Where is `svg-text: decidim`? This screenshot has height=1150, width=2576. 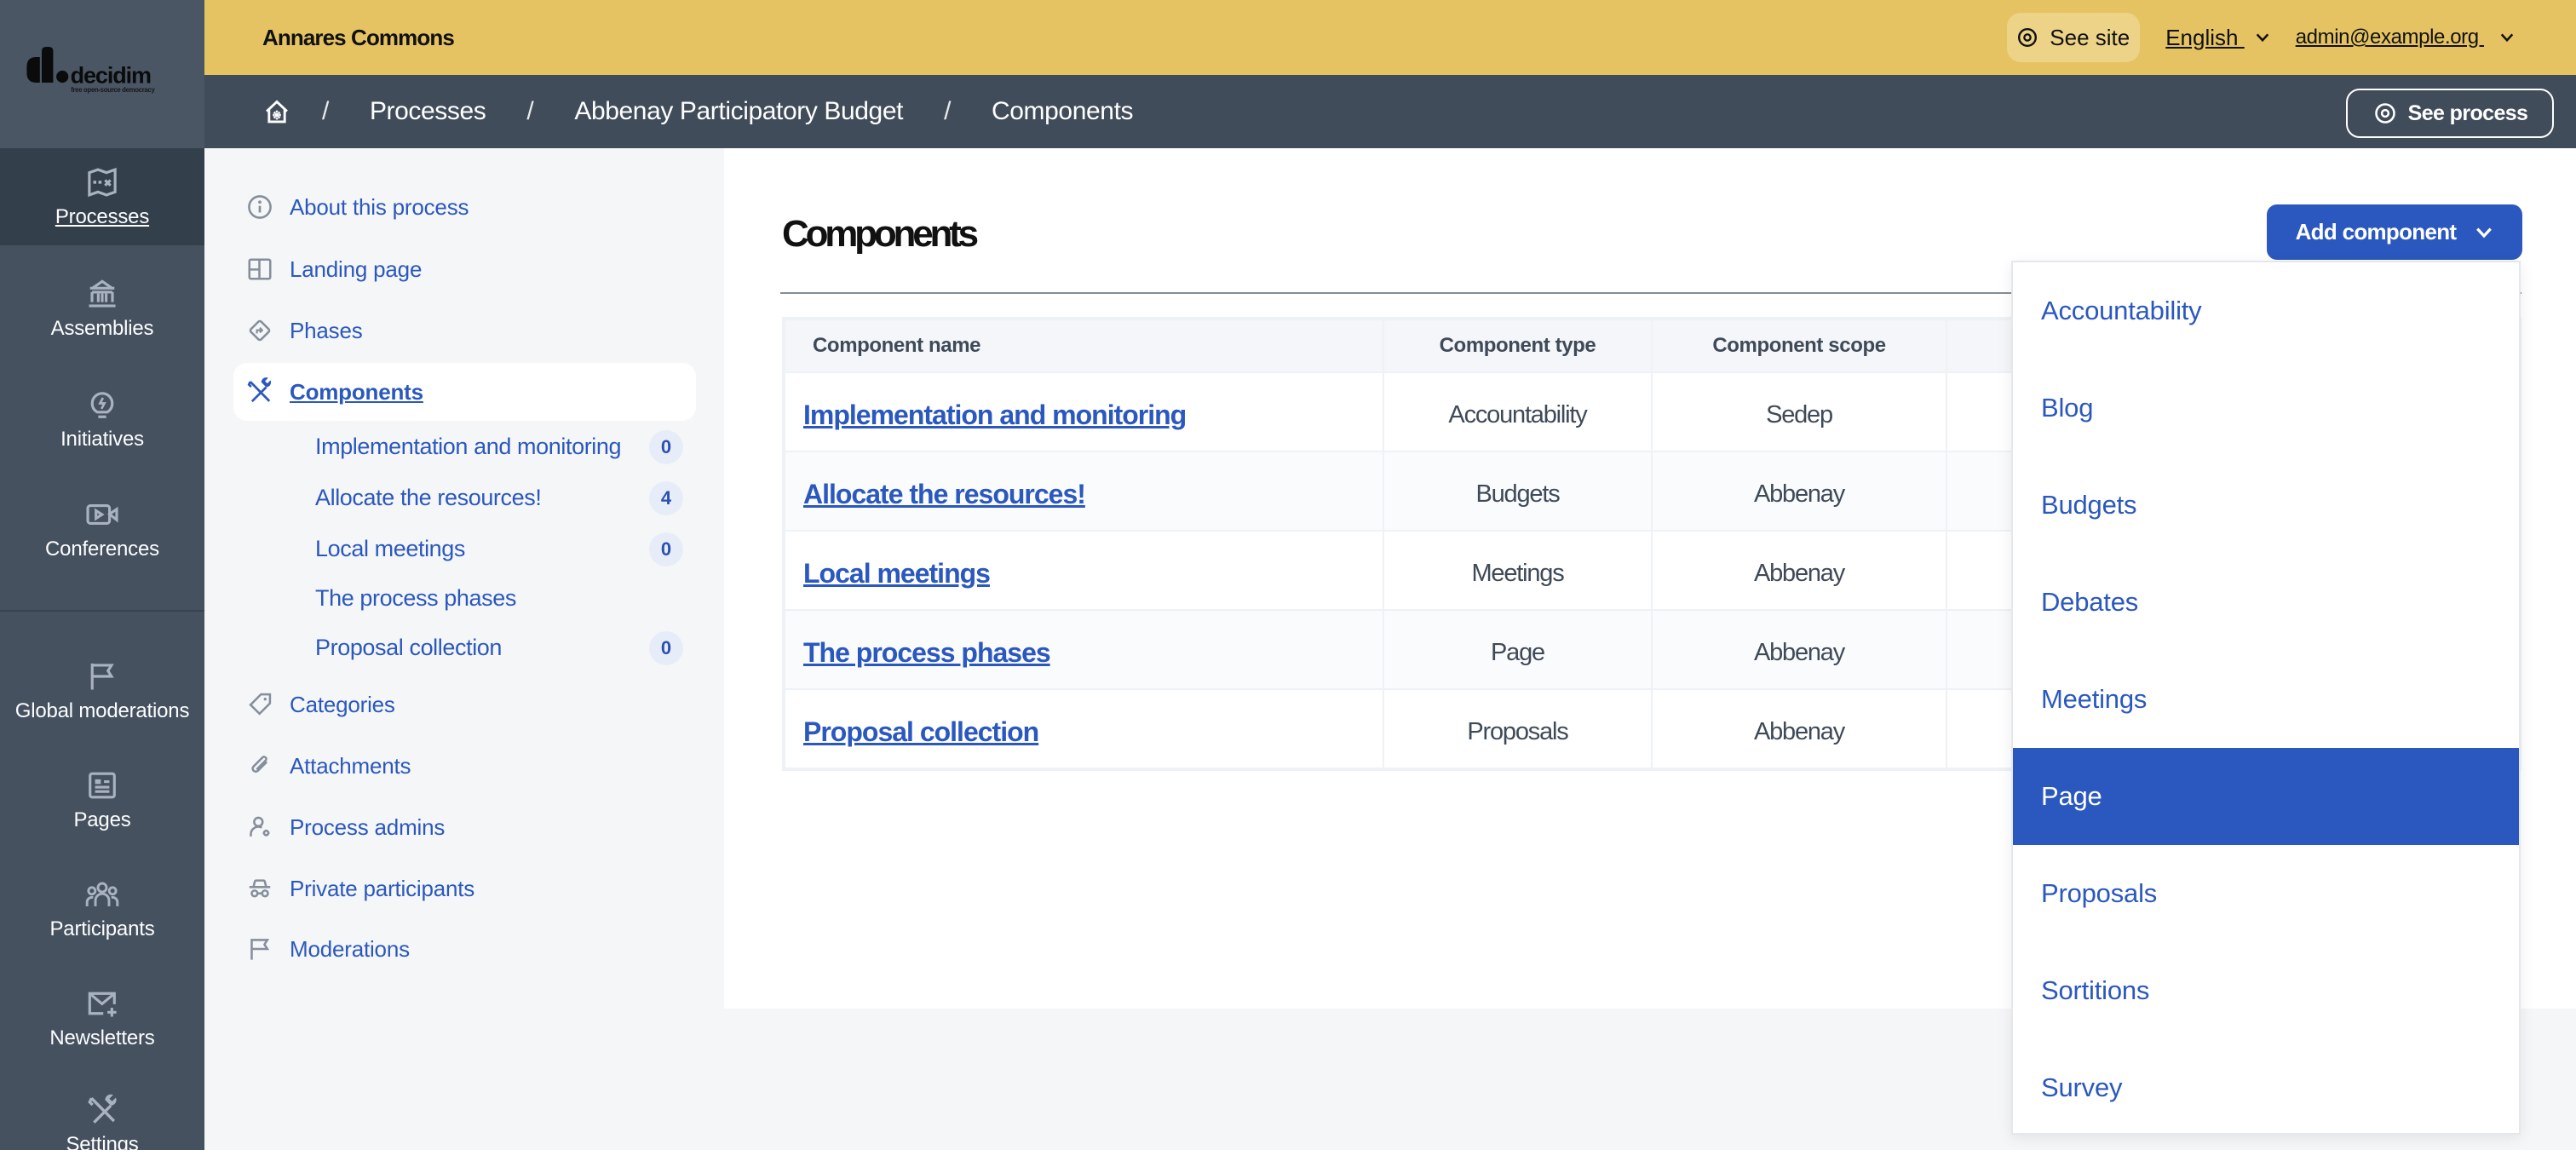 svg-text: decidim is located at coordinates (111, 75).